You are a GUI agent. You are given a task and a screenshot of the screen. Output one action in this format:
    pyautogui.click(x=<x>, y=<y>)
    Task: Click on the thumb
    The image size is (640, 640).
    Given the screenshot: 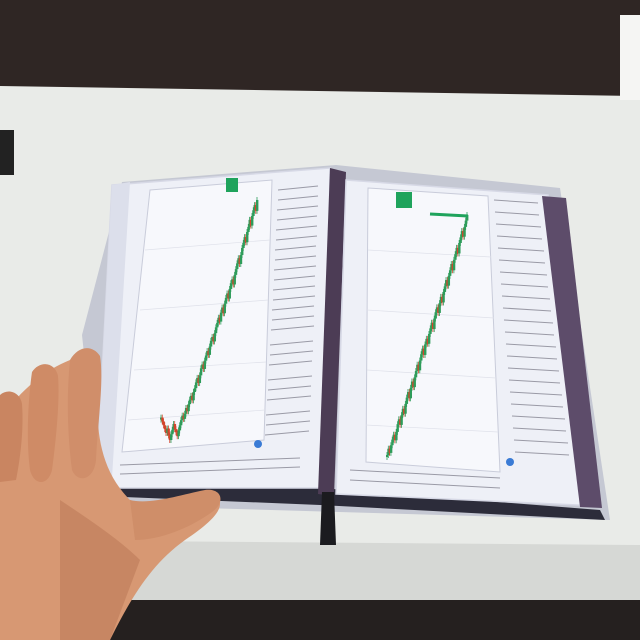 What is the action you would take?
    pyautogui.click(x=175, y=514)
    